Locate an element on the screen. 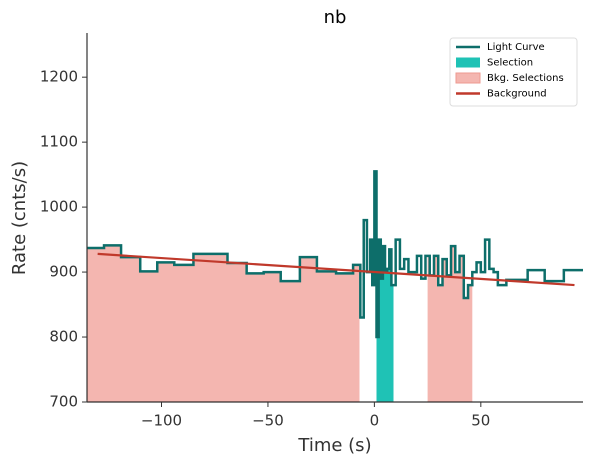 This screenshot has width=592, height=469. y-axis-label: Rate (cnts/s) is located at coordinates (19, 218).